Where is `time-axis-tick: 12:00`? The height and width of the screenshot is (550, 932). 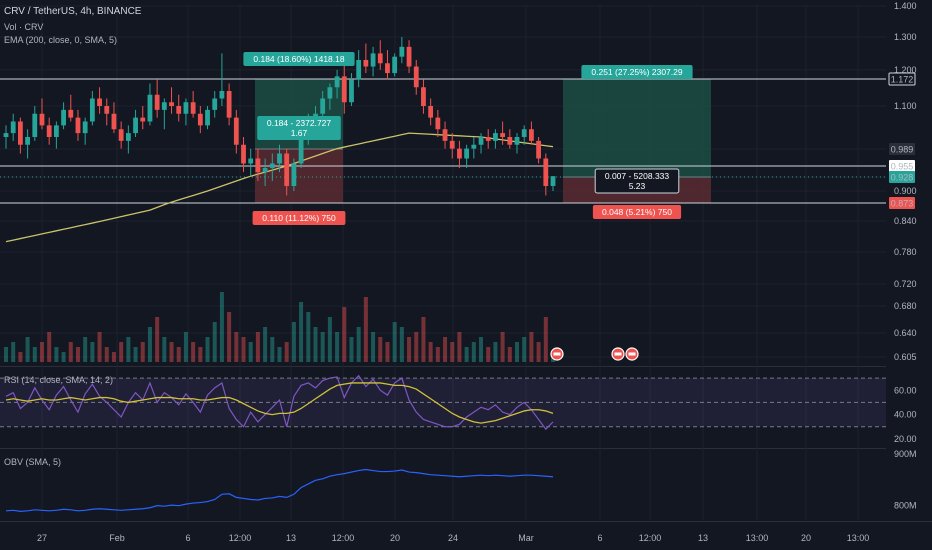
time-axis-tick: 12:00 is located at coordinates (343, 538).